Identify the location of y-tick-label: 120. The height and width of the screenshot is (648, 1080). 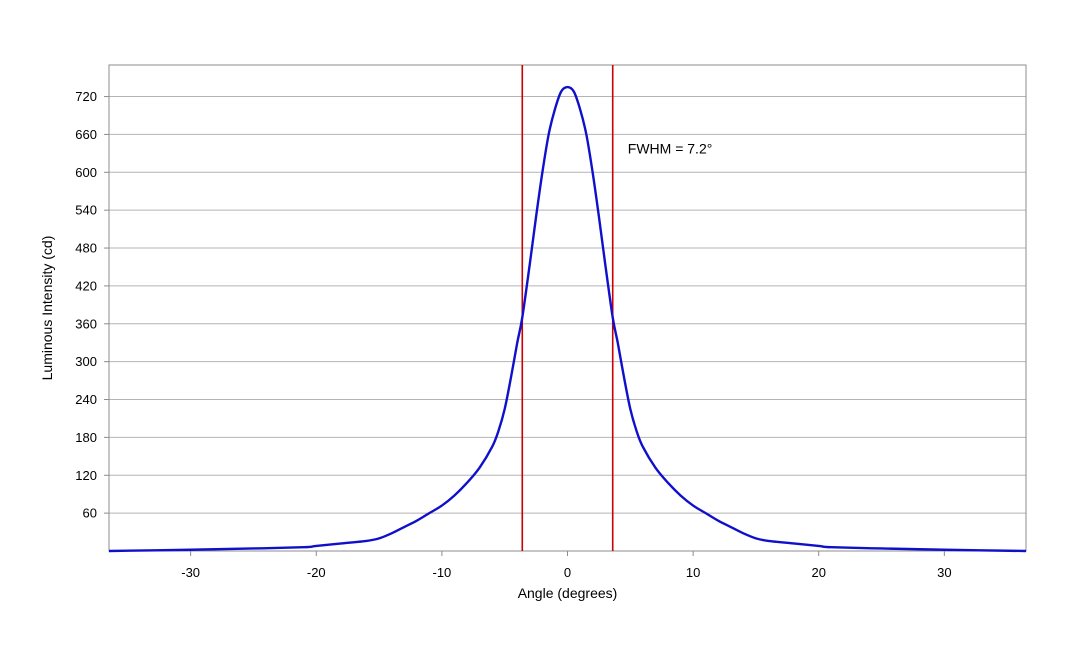
(86, 475).